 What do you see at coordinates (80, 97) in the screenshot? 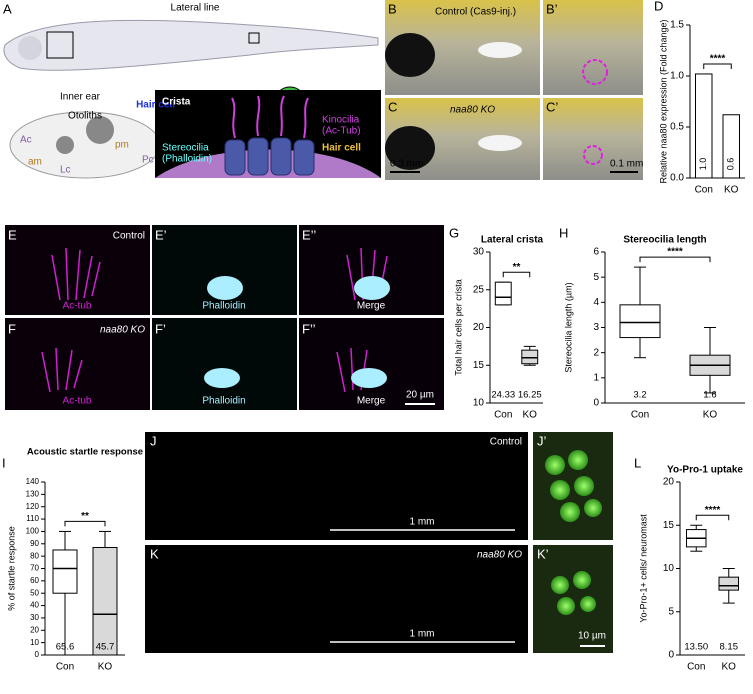
I see `label: Inner ear` at bounding box center [80, 97].